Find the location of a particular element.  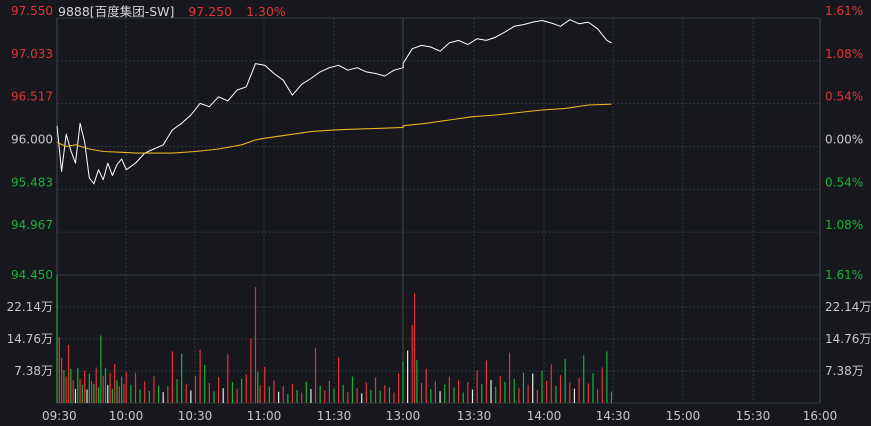

pct-tick-label: 0.54% is located at coordinates (844, 97).